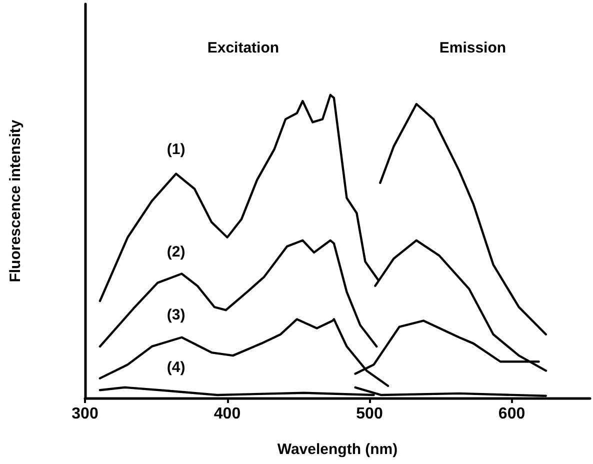  What do you see at coordinates (176, 367) in the screenshot?
I see `series-label: (4)` at bounding box center [176, 367].